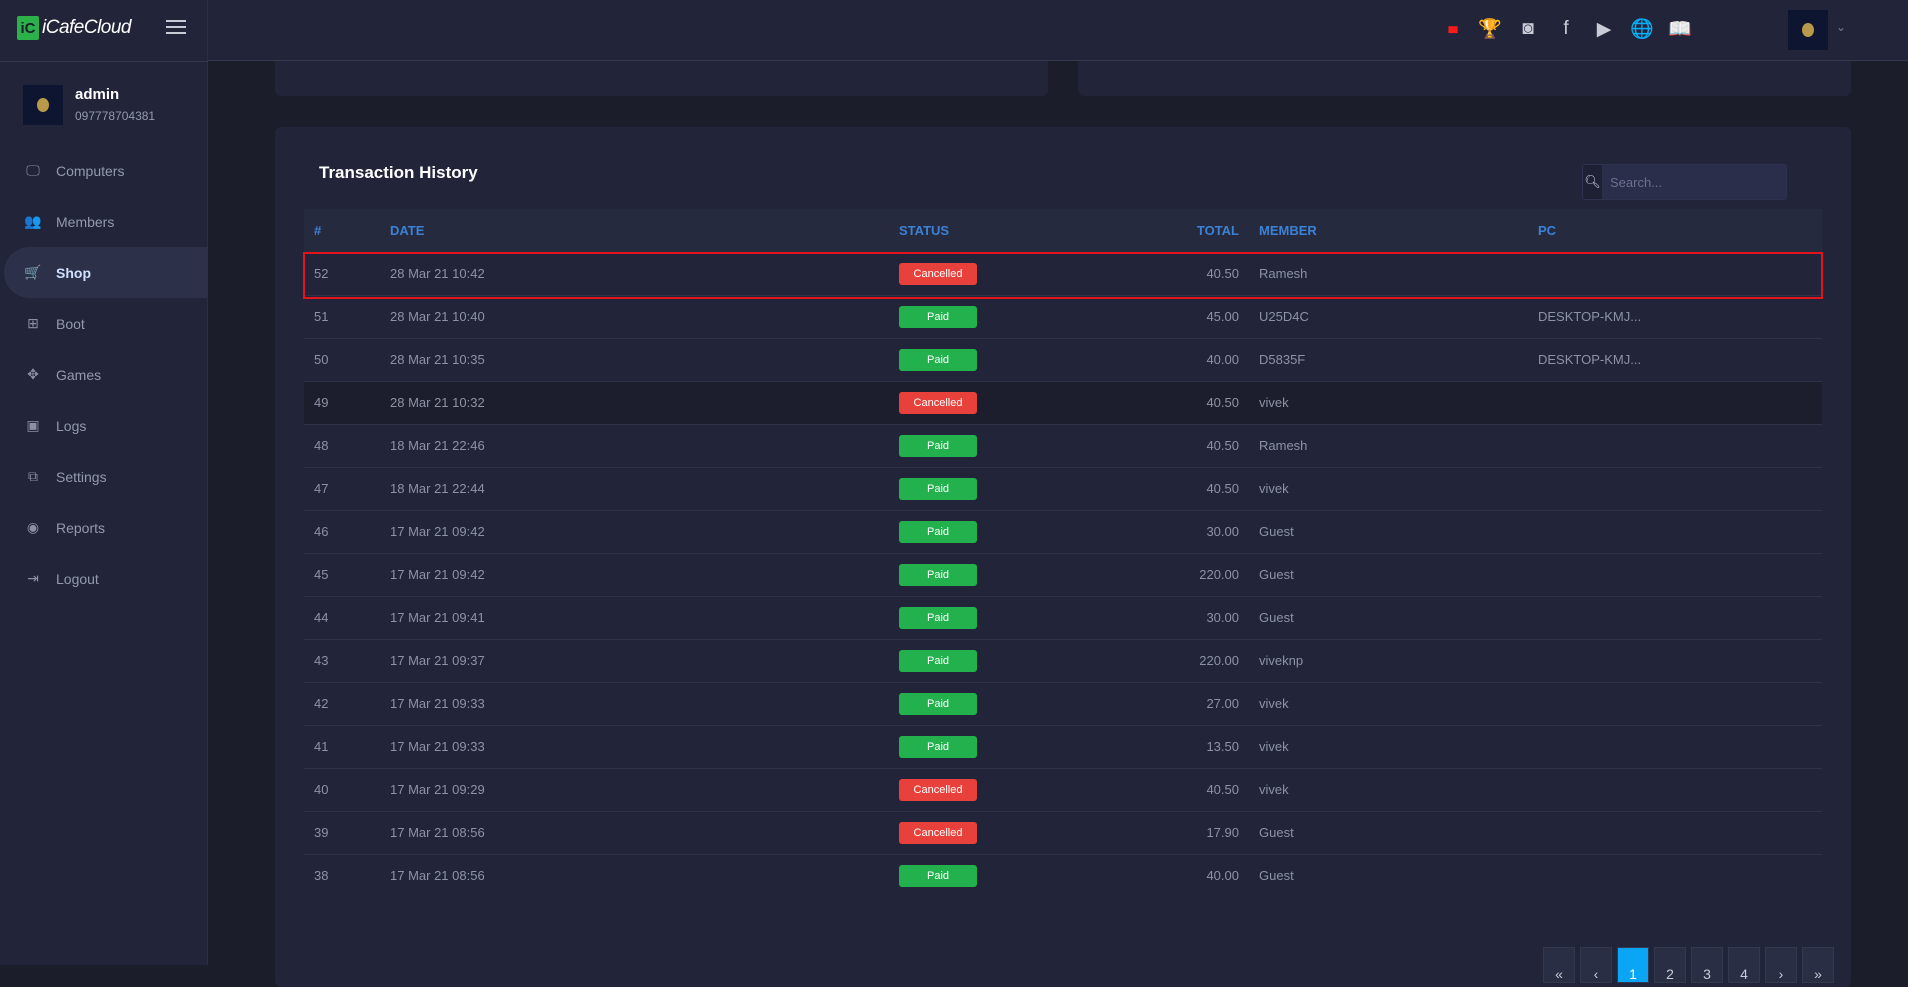 This screenshot has width=1908, height=987. What do you see at coordinates (1063, 789) in the screenshot?
I see `table-row: 40 17 Mar 21 09:29 Cancelled 40.50 vivek` at bounding box center [1063, 789].